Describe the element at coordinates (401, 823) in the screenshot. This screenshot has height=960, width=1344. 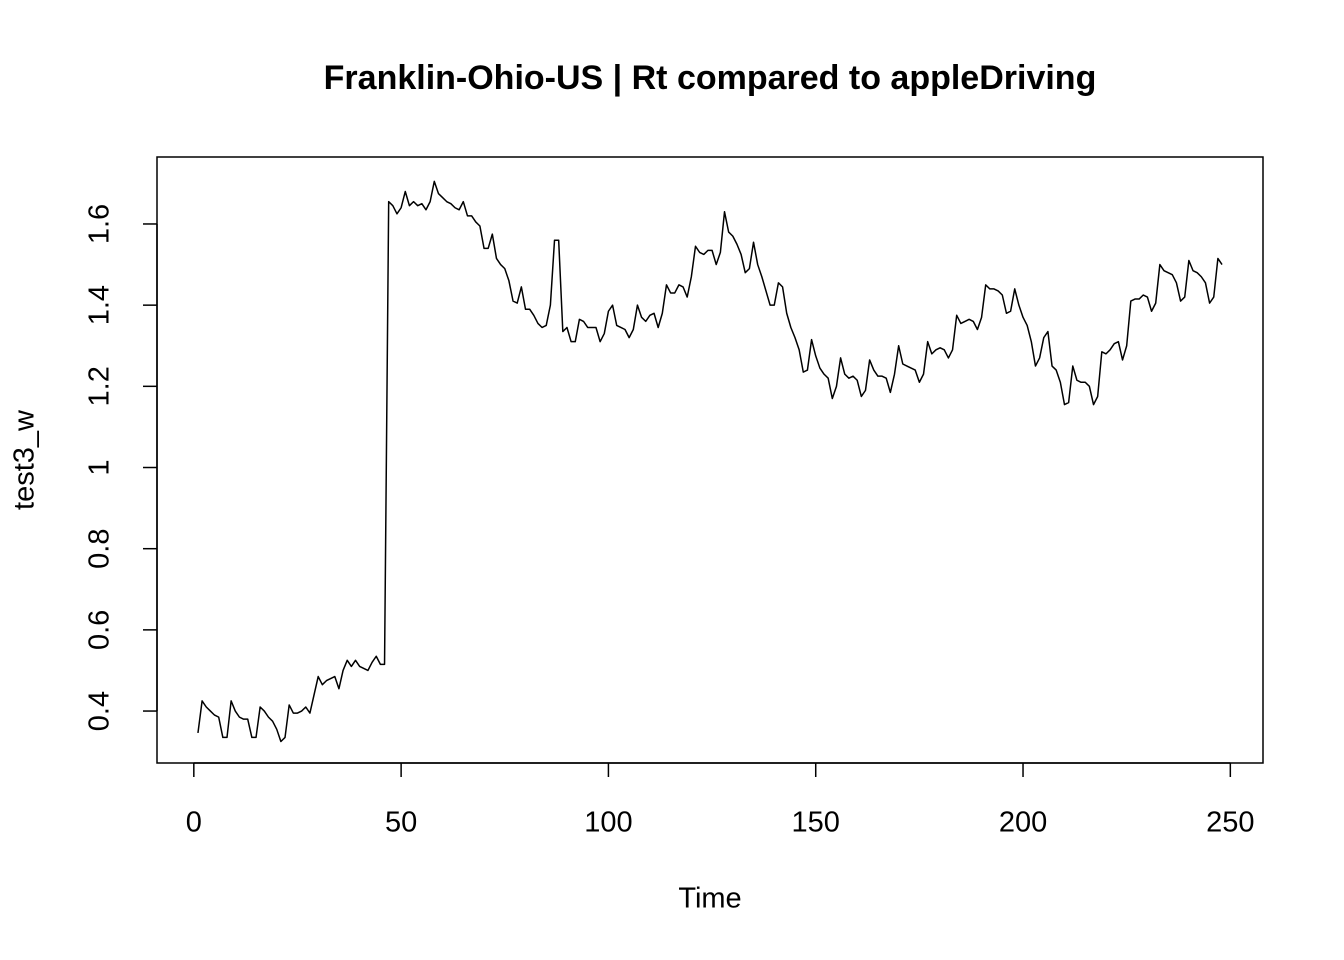
I see `x-tick-label: 50` at that location.